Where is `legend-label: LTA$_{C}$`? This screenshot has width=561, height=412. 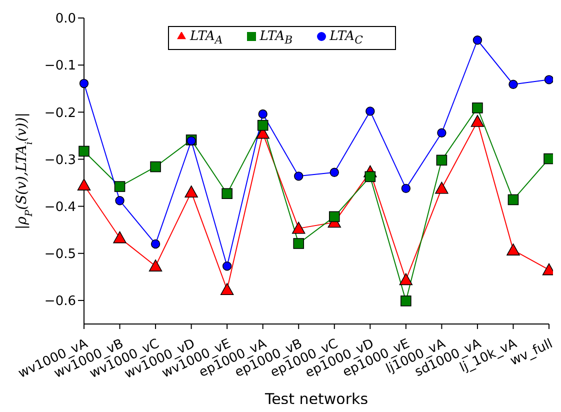
legend-label: LTA$_{C}$ is located at coordinates (346, 38).